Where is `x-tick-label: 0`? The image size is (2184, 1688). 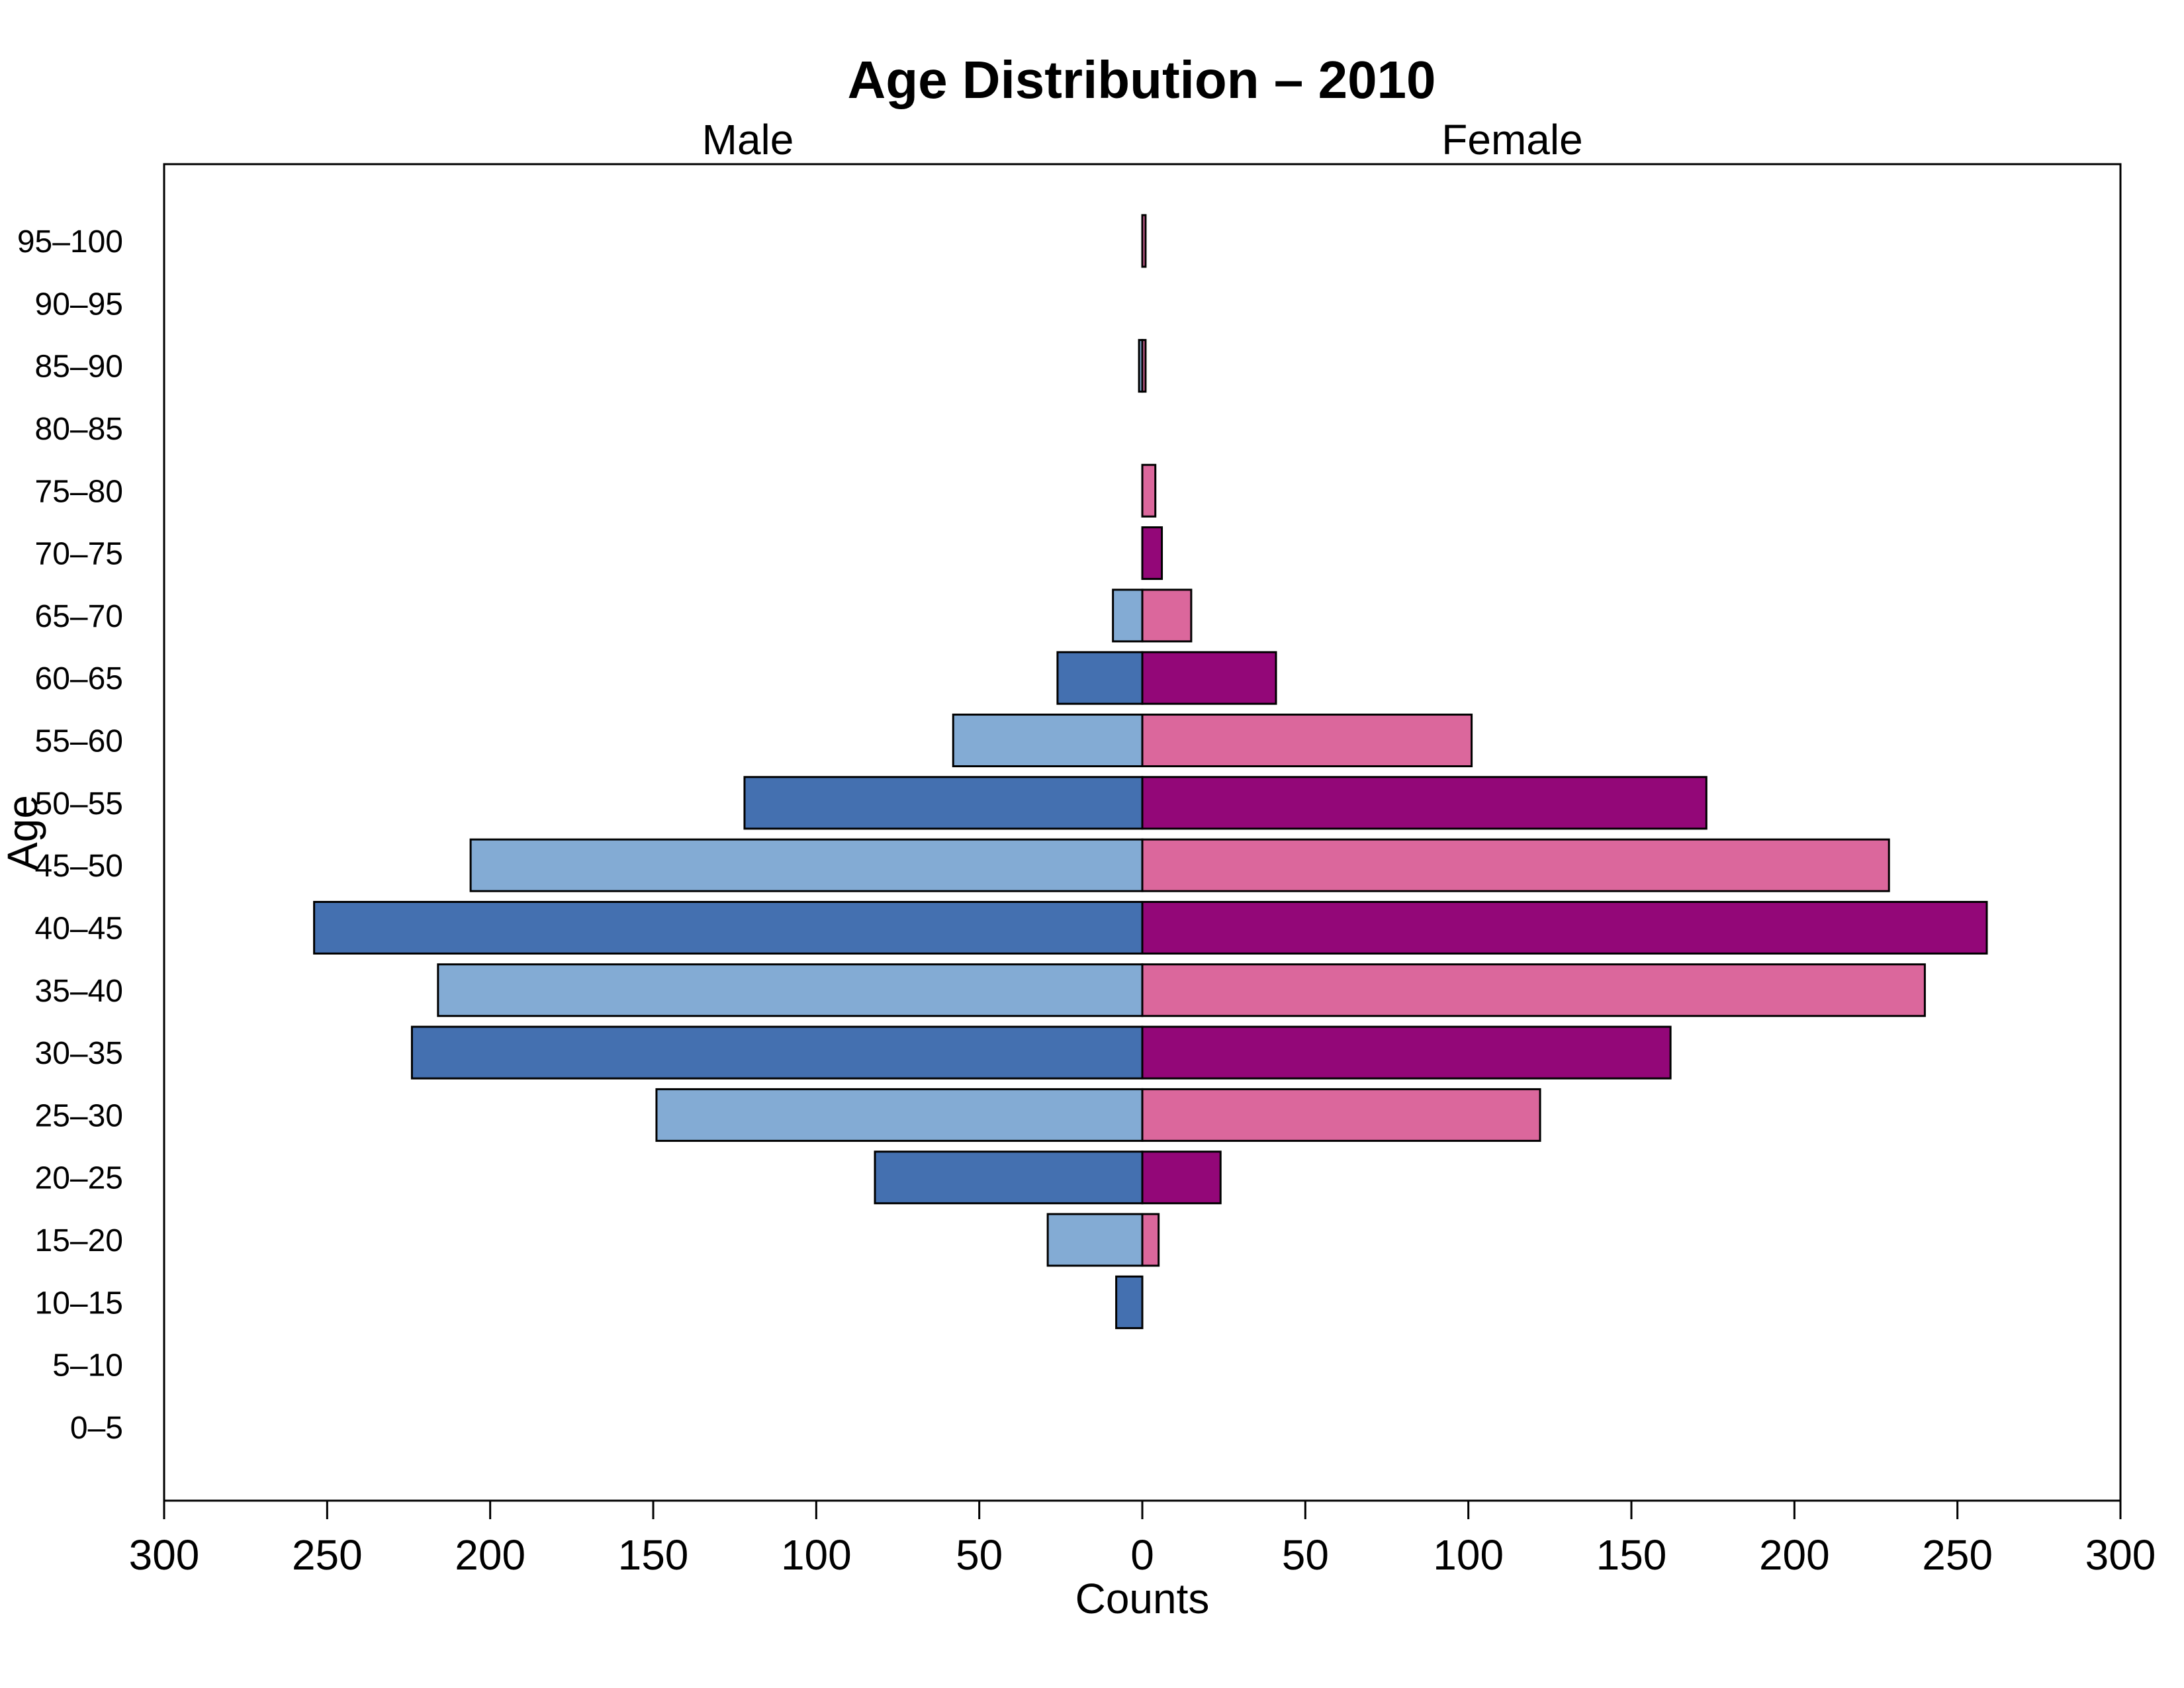
x-tick-label: 0 is located at coordinates (1142, 1555).